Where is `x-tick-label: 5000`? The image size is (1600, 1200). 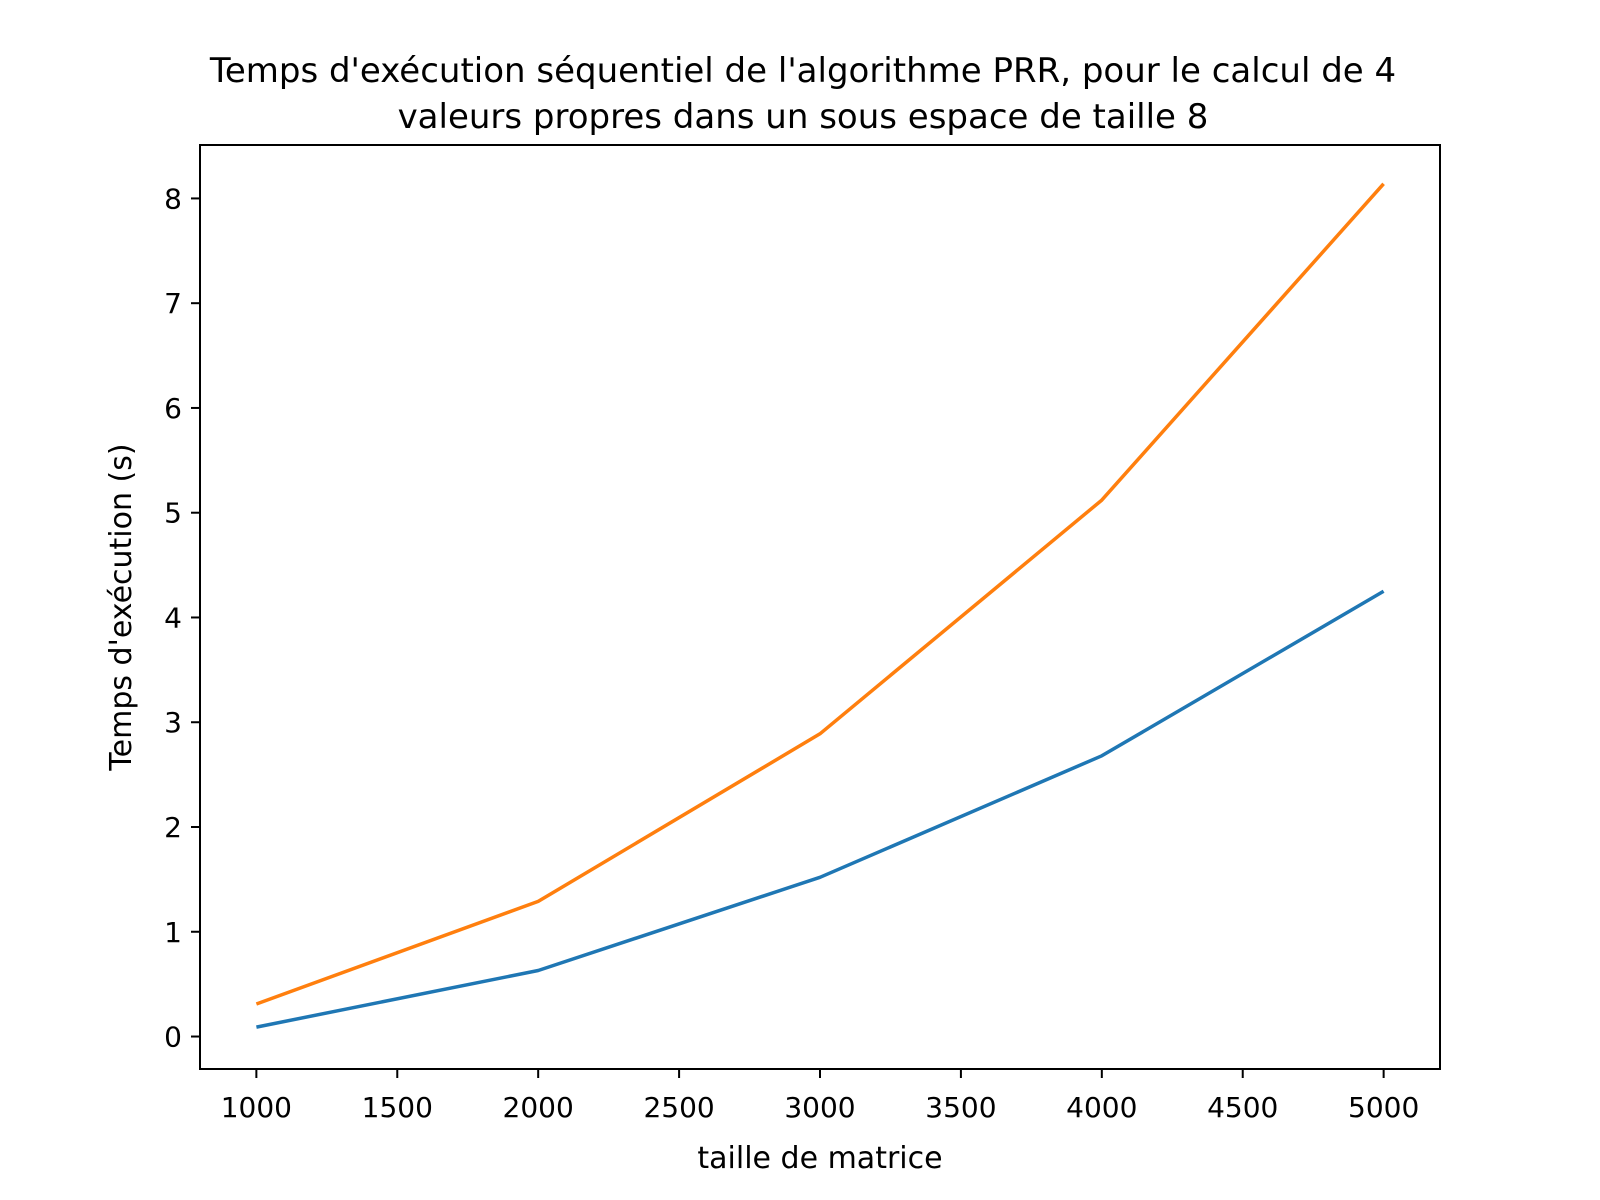
x-tick-label: 5000 is located at coordinates (1383, 1107).